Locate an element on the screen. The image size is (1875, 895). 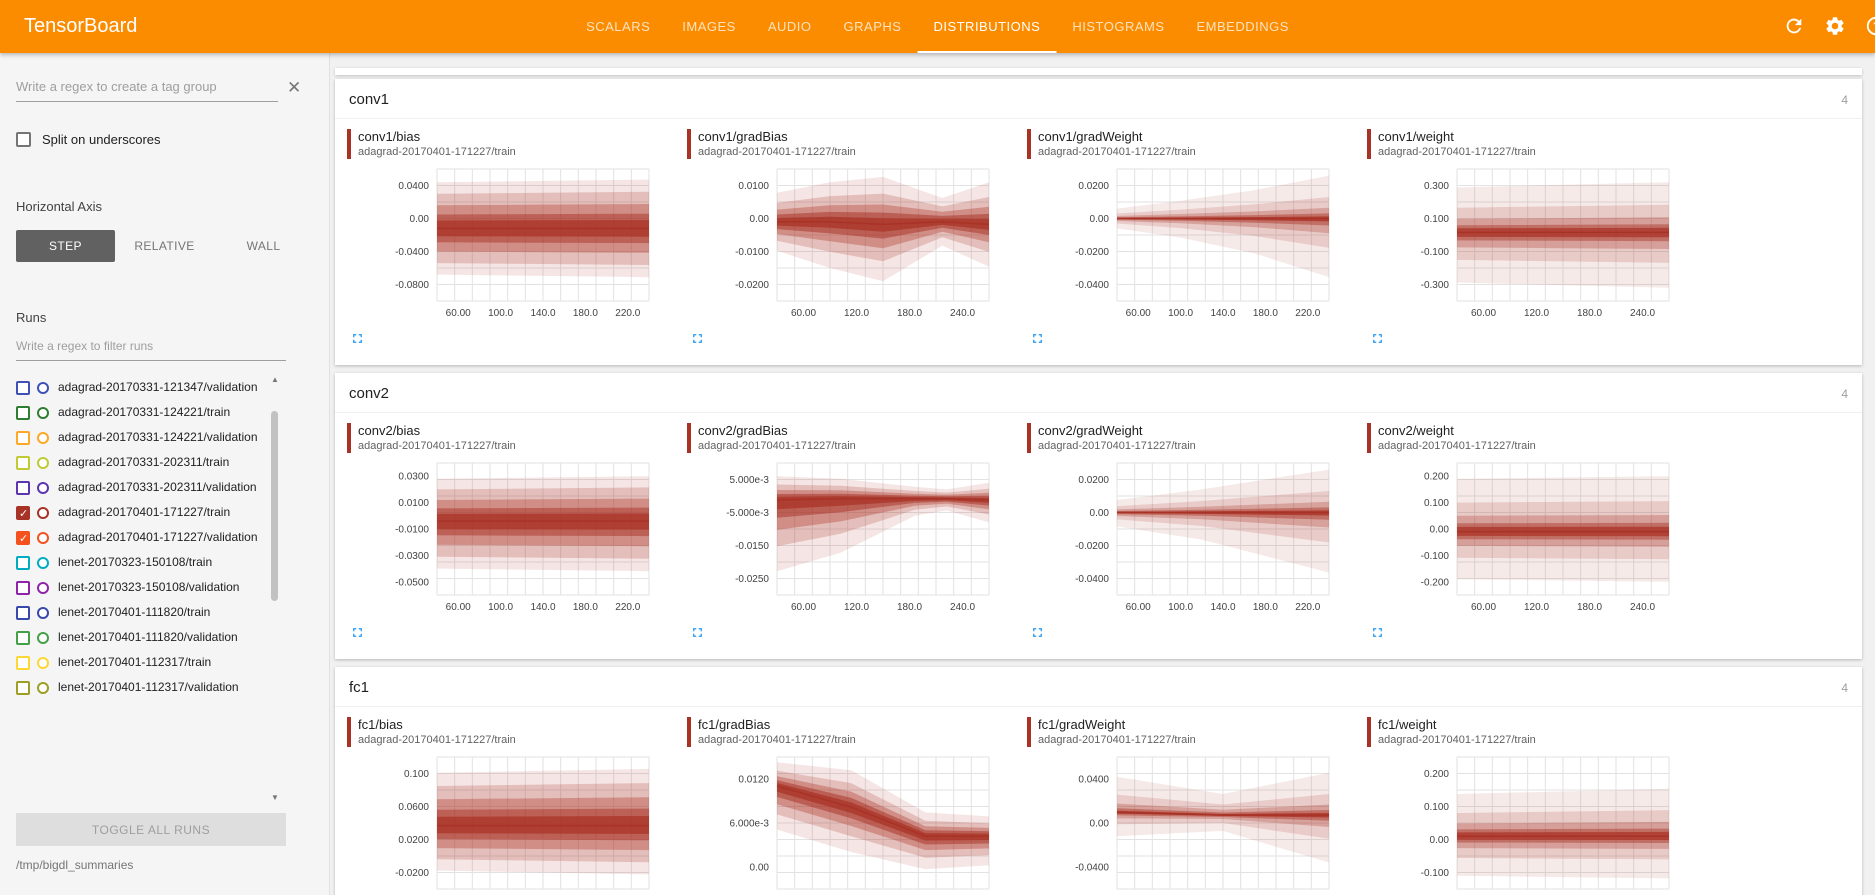
split-underscores-checkbox: Split on underscores is located at coordinates (164, 139).